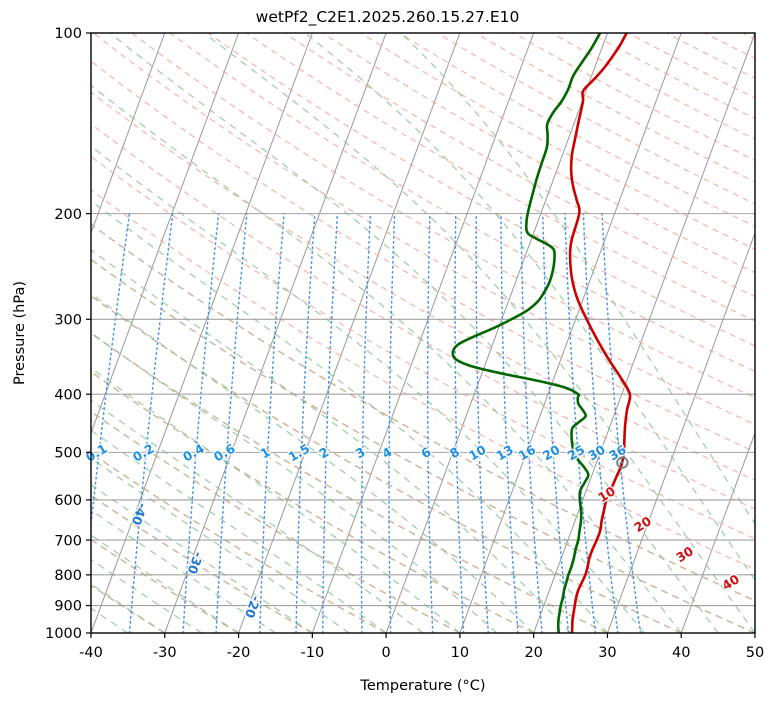 The image size is (775, 708). What do you see at coordinates (20, 333) in the screenshot?
I see `y-axis-label: Pressure (hPa)` at bounding box center [20, 333].